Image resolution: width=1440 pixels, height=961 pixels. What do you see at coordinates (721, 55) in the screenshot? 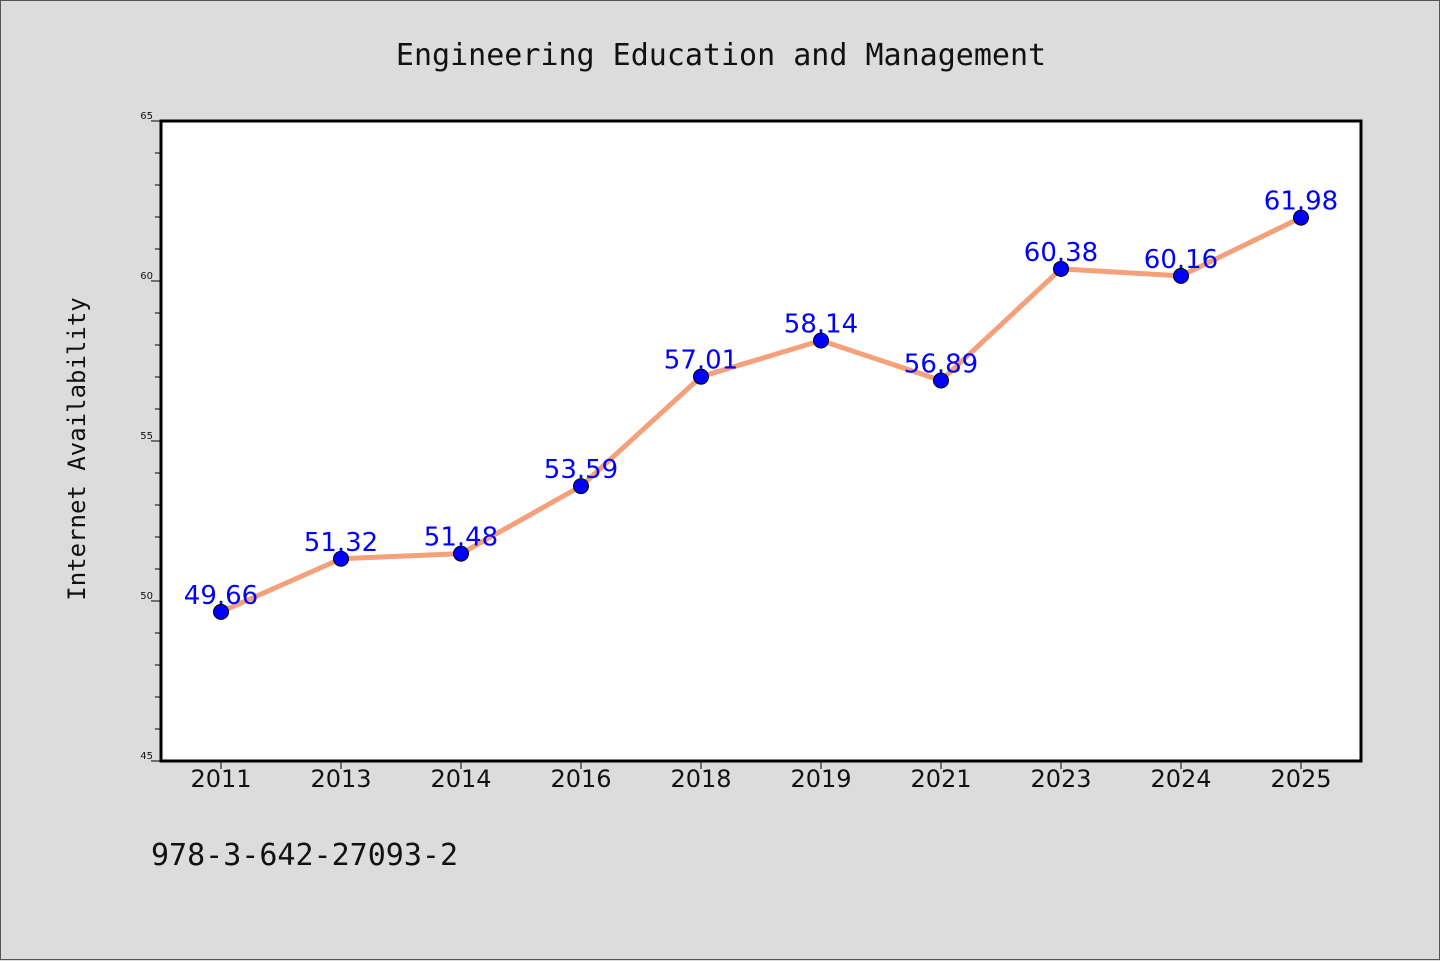
I see `chart-title: Engineering Education and Management` at bounding box center [721, 55].